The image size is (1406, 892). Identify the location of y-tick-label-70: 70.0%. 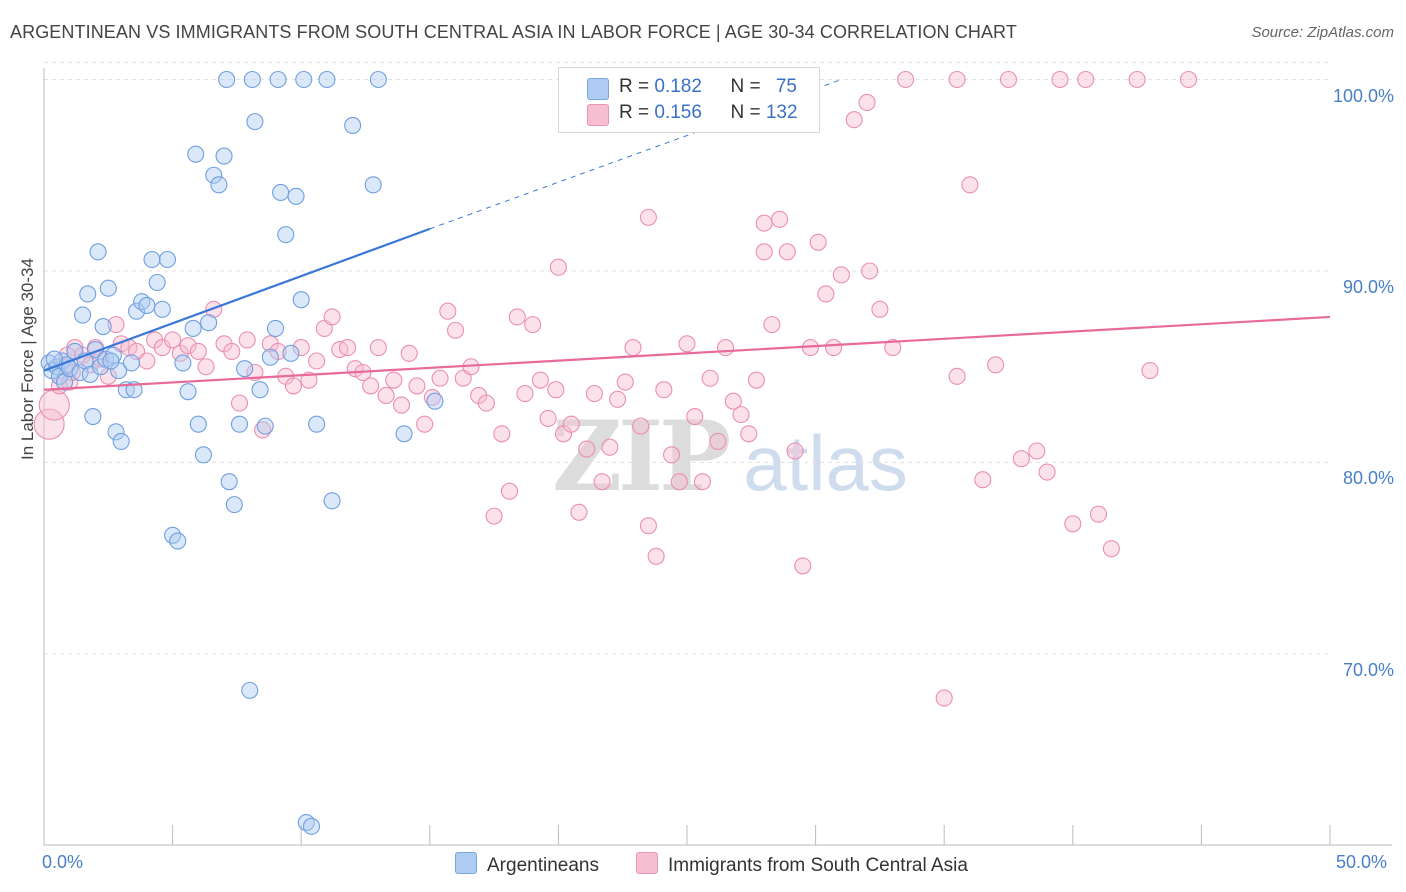
(1368, 670).